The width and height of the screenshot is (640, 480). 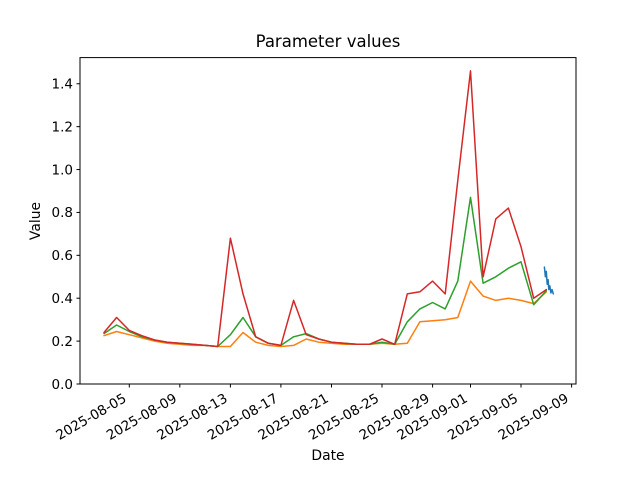 What do you see at coordinates (325, 314) in the screenshot?
I see `series-orange-line` at bounding box center [325, 314].